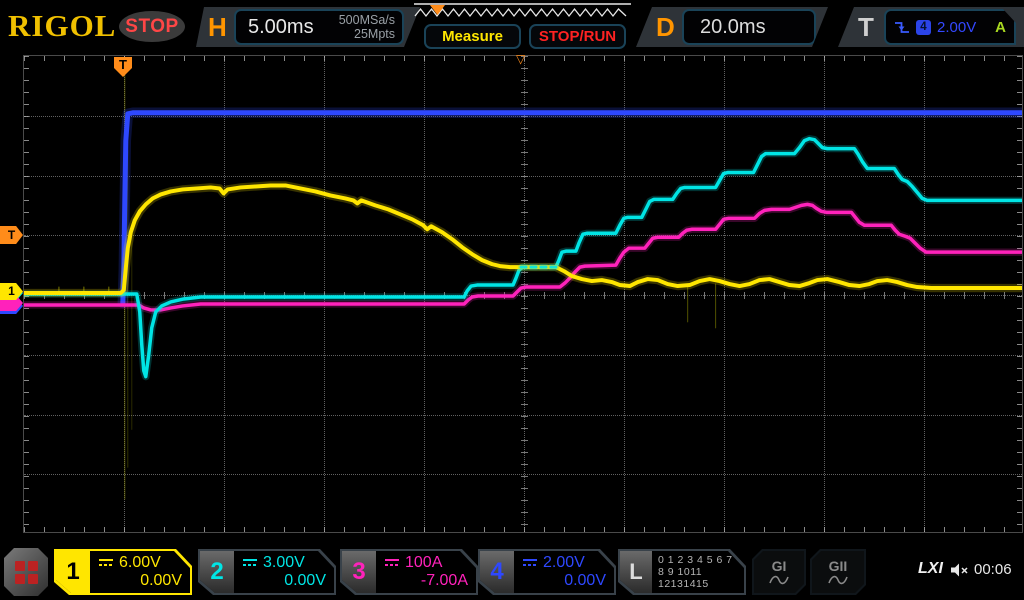 This screenshot has width=1024, height=600. What do you see at coordinates (11, 235) in the screenshot?
I see `trigger-level-marker: T` at bounding box center [11, 235].